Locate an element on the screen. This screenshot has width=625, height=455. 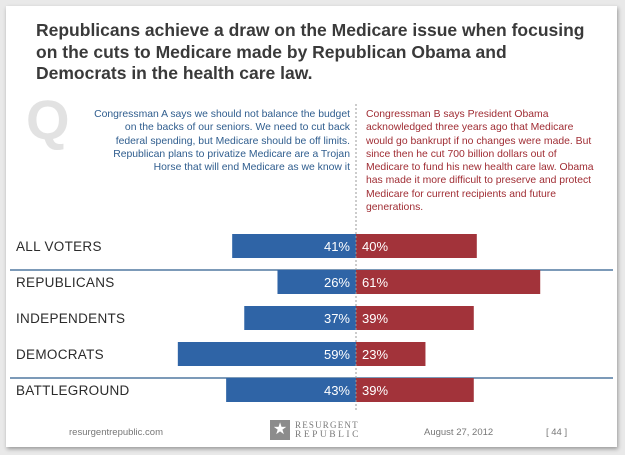
category-label-battleground: BATTLEGROUND is located at coordinates (73, 390).